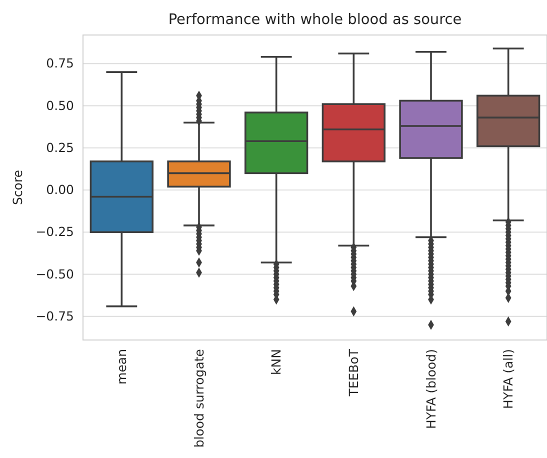 Image resolution: width=547 pixels, height=458 pixels. Describe the element at coordinates (55, 316) in the screenshot. I see `y-tick-label: −0.75` at that location.